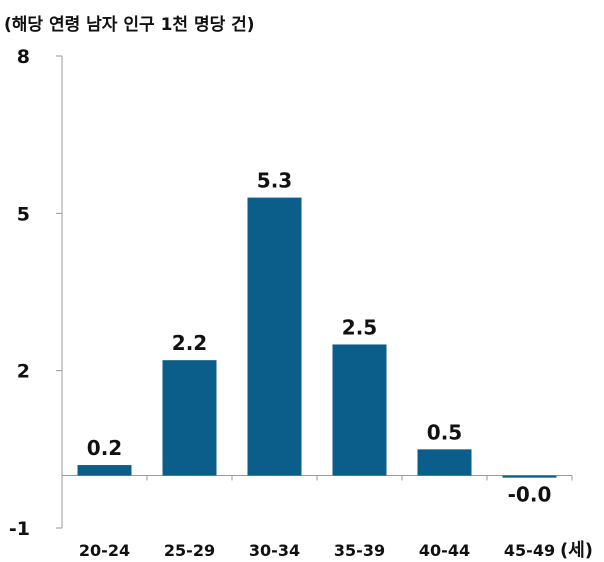  What do you see at coordinates (189, 343) in the screenshot?
I see `data-label: 2.2` at bounding box center [189, 343].